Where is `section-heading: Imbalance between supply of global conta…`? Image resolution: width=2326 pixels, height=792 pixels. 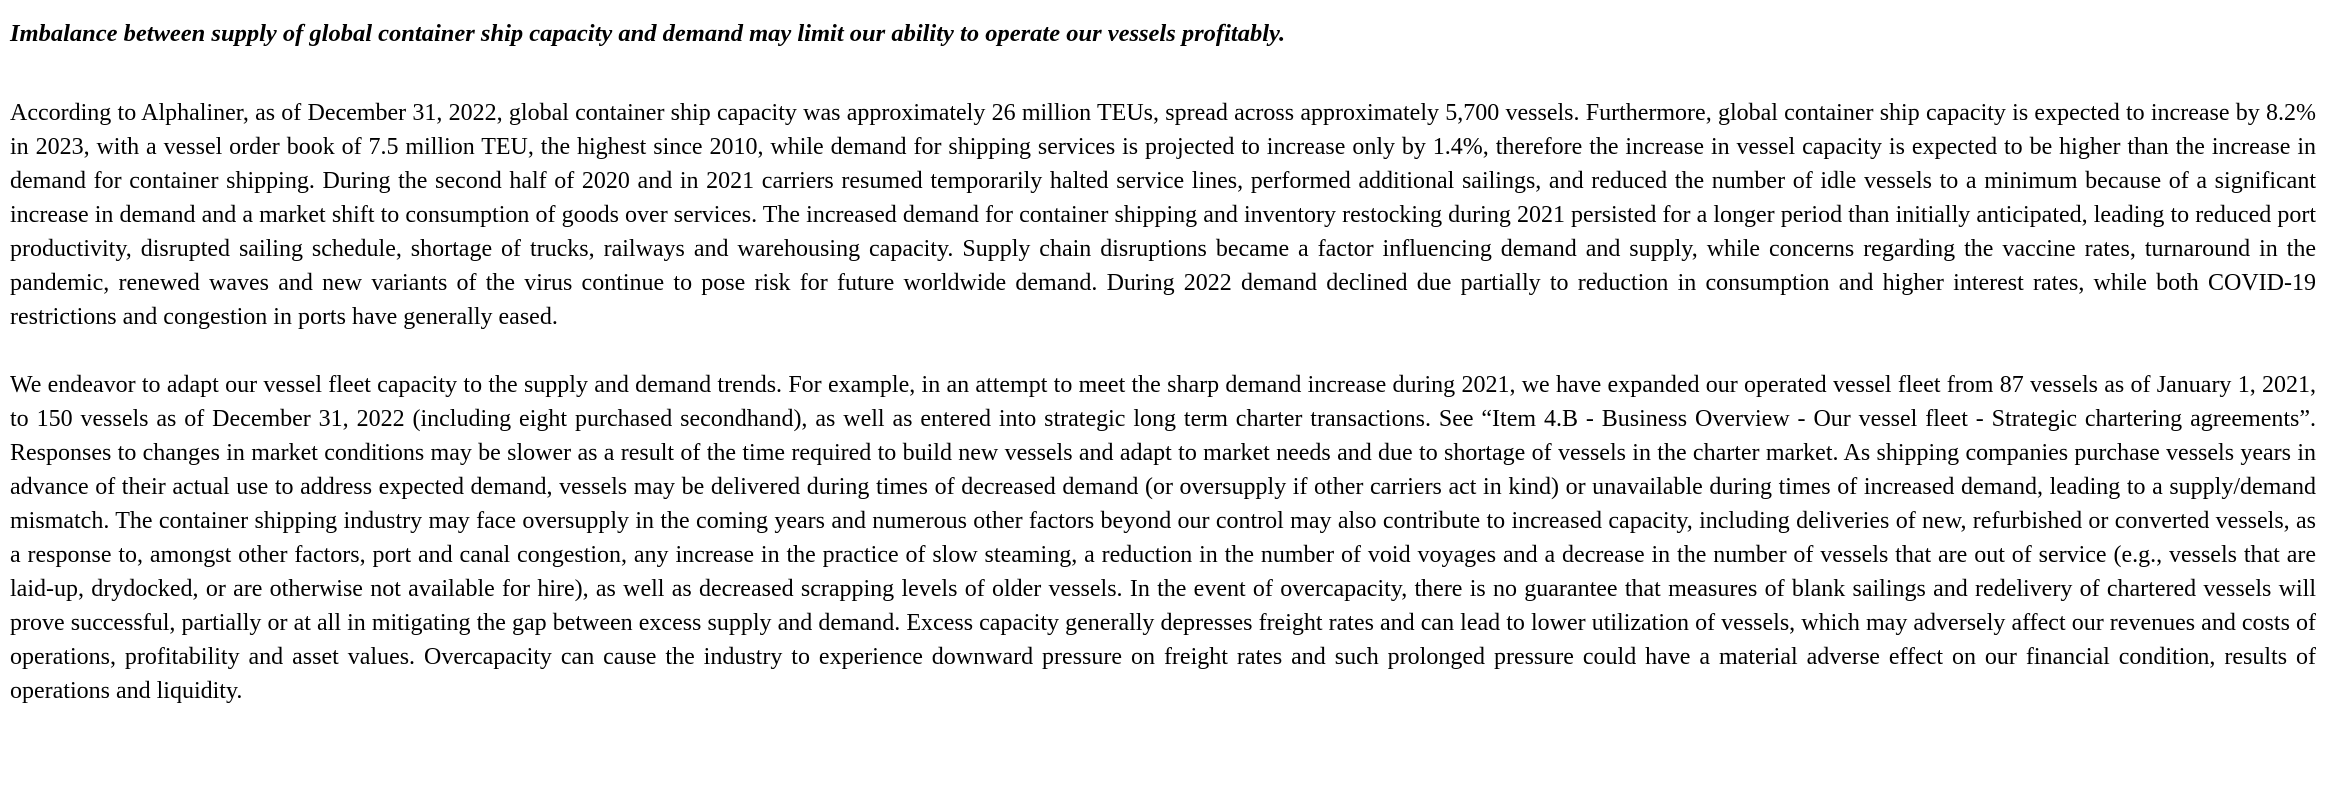 section-heading: Imbalance between supply of global conta… is located at coordinates (648, 33).